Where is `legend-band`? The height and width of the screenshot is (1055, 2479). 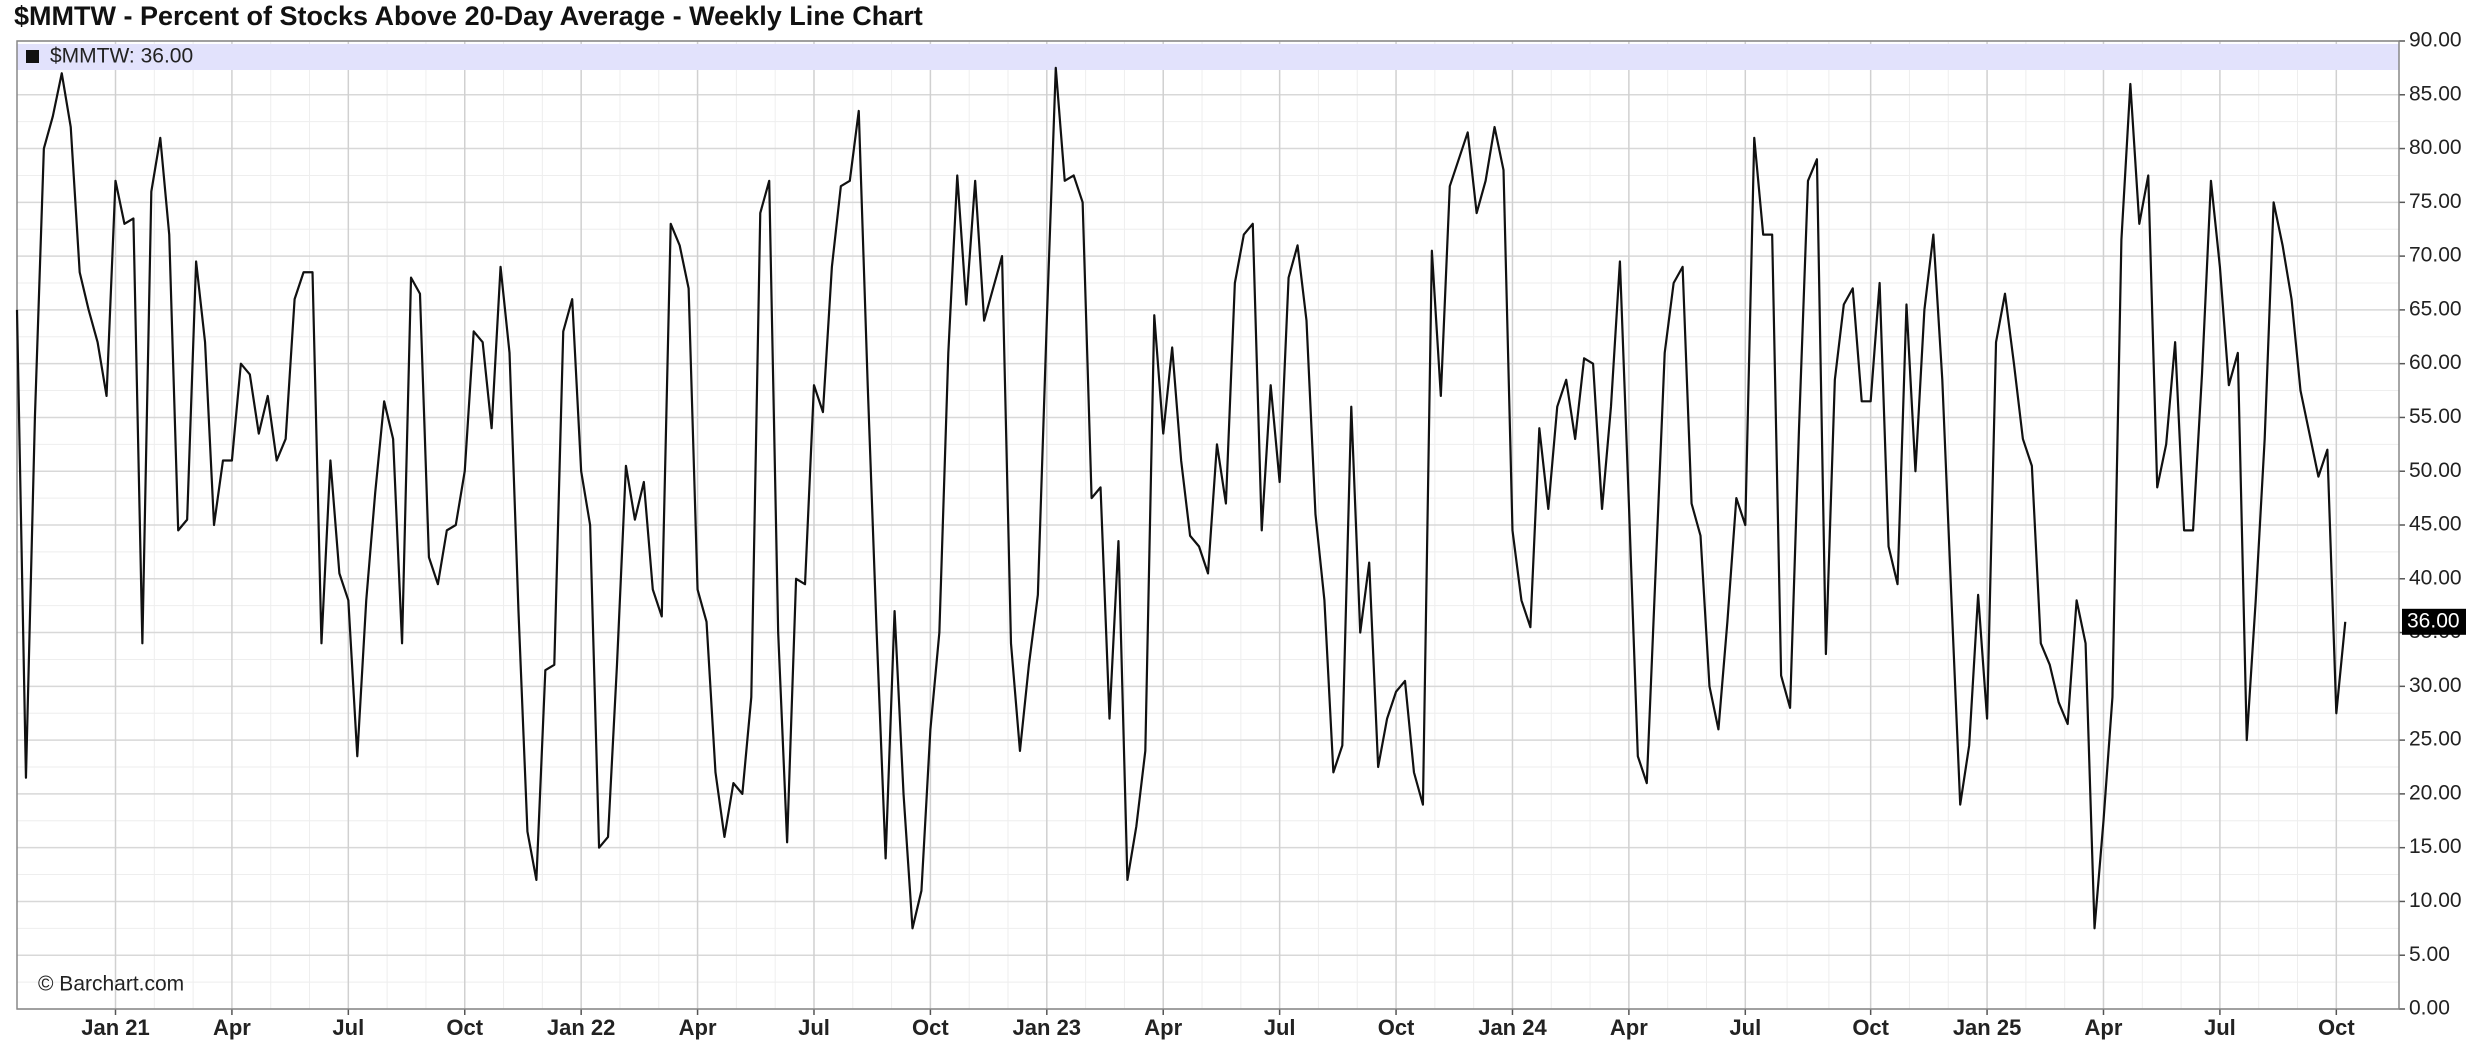
legend-band is located at coordinates (1208, 57).